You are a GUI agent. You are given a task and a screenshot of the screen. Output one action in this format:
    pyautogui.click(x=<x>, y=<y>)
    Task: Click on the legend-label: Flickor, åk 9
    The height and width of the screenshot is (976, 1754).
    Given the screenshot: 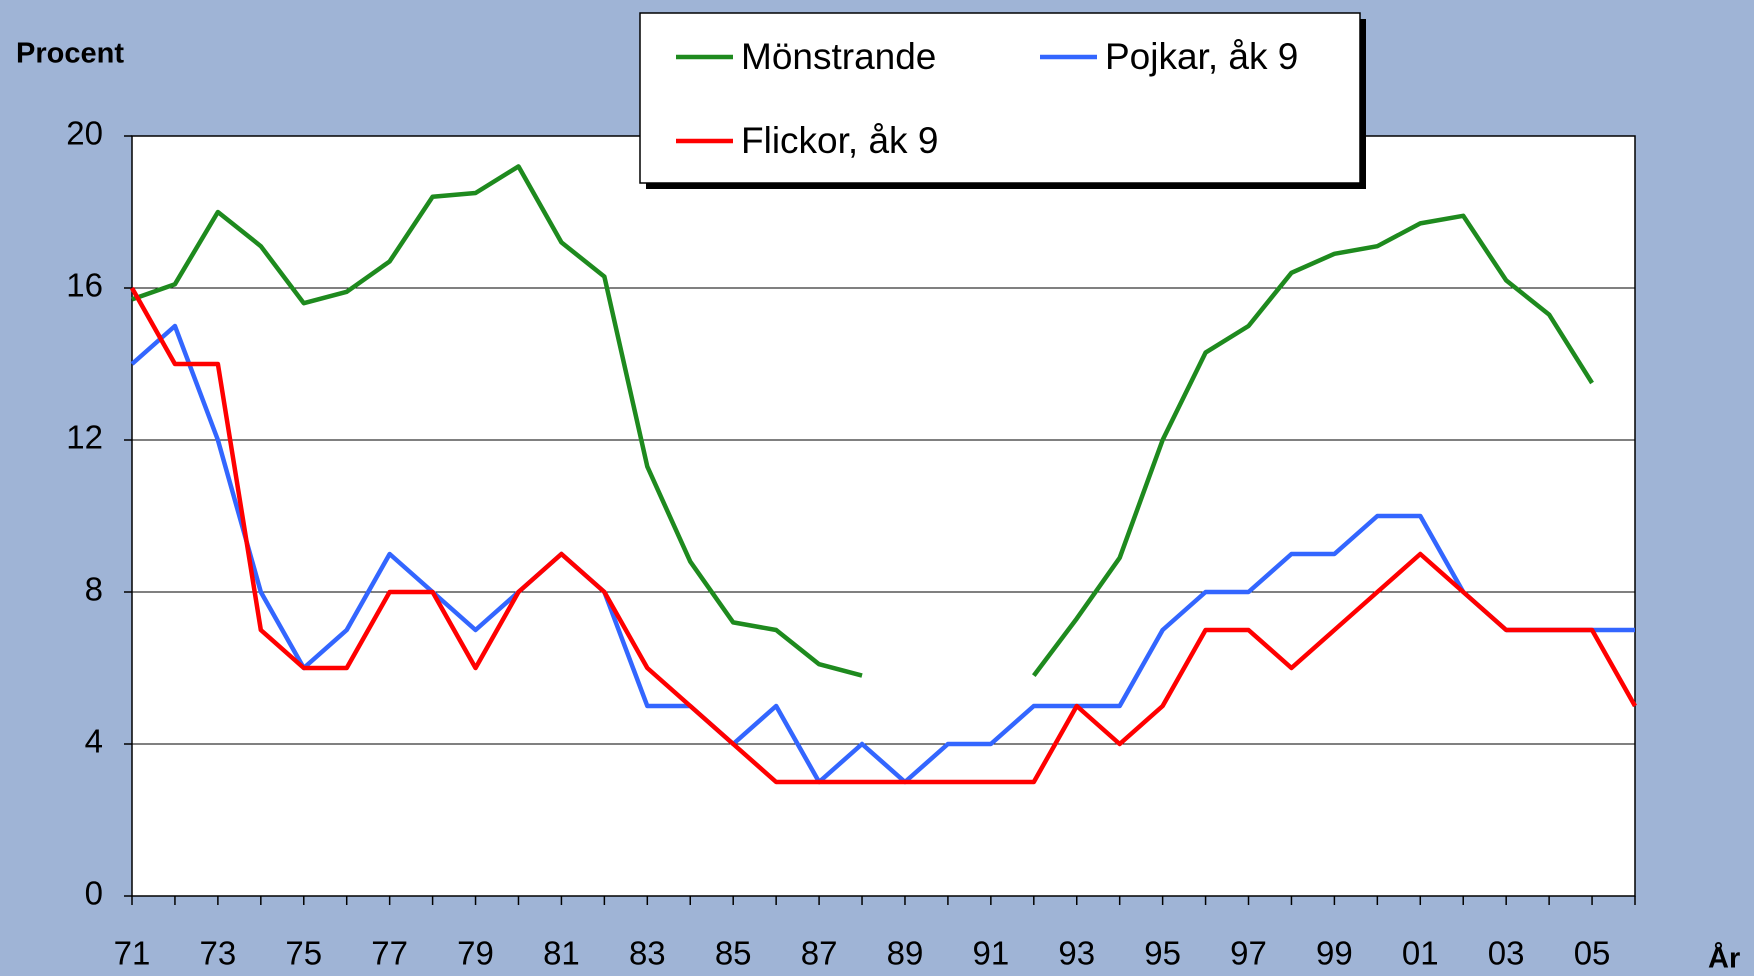 What is the action you would take?
    pyautogui.click(x=839, y=140)
    